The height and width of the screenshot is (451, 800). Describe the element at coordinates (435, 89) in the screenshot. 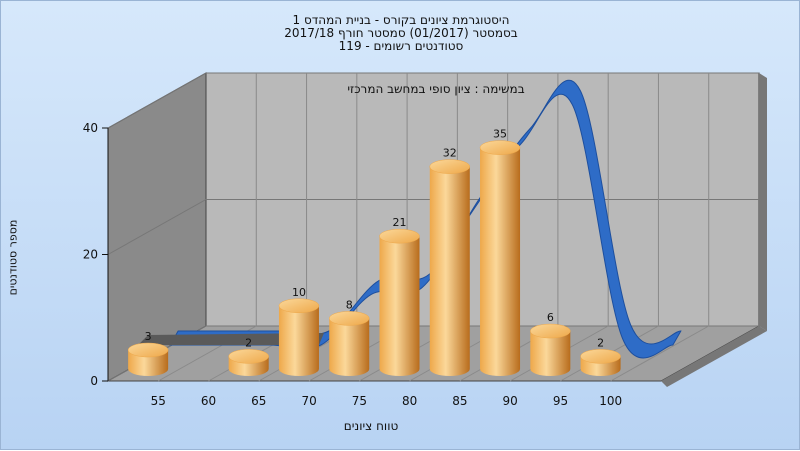

I see `chart-subtitle: במשימה : ציון סופי במחשב המרכזי` at that location.